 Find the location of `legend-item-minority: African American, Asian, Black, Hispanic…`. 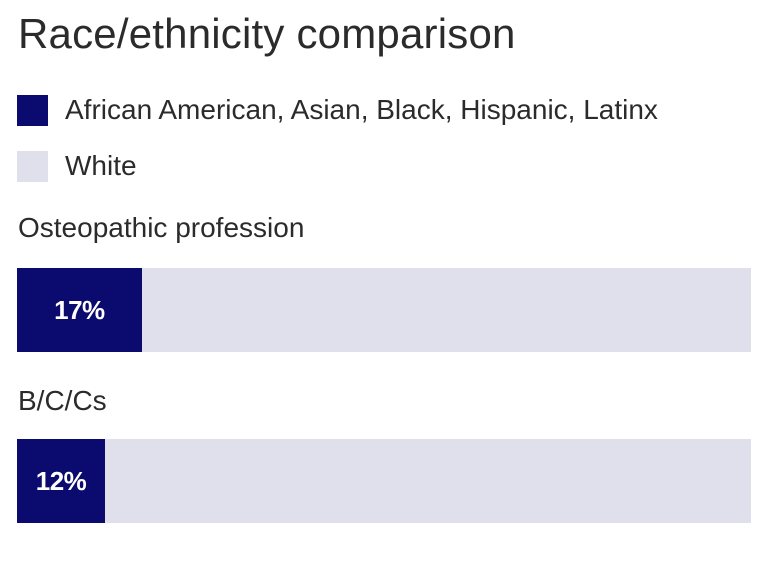

legend-item-minority: African American, Asian, Black, Hispanic… is located at coordinates (337, 110).